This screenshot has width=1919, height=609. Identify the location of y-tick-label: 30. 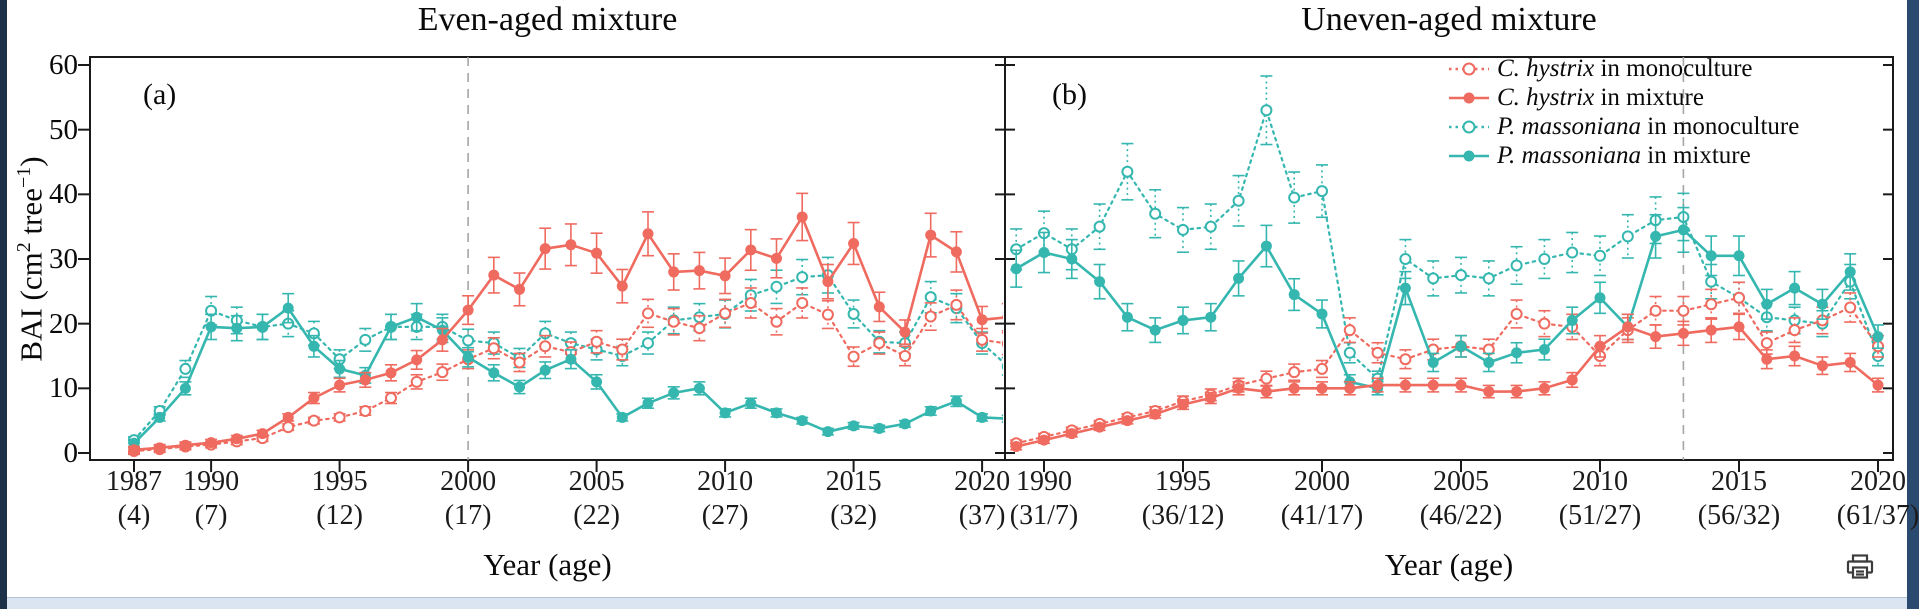
(63, 258).